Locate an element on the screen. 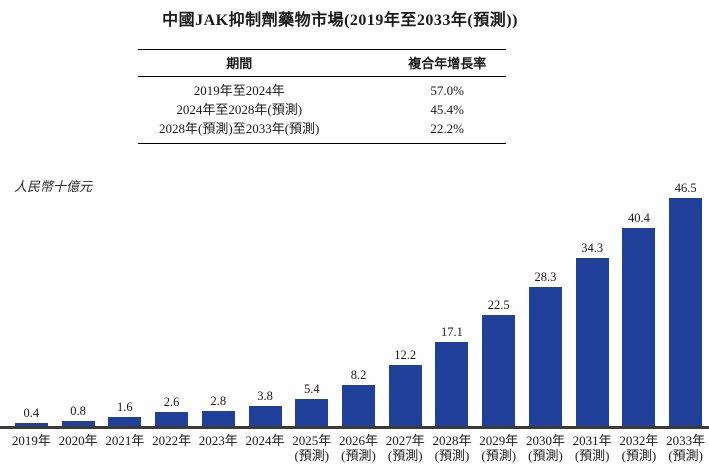  bar-cell: 46.5 is located at coordinates (685, 304).